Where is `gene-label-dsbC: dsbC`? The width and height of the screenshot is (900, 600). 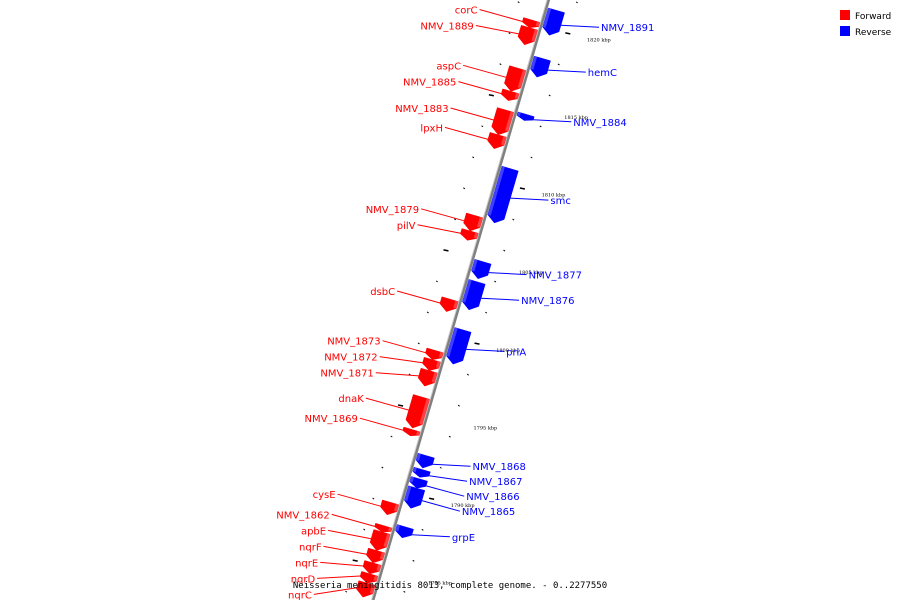
gene-label-dsbC: dsbC is located at coordinates (382, 292).